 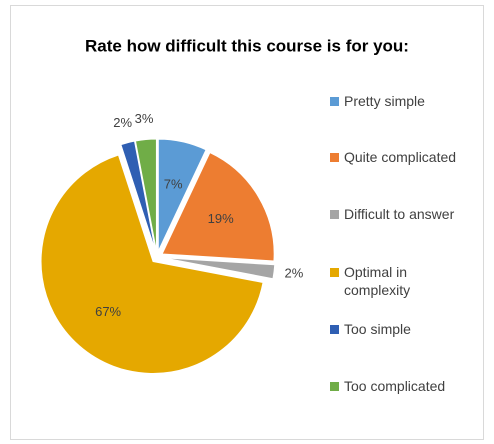 I want to click on legend-label: Optimal in complexity, so click(x=377, y=281).